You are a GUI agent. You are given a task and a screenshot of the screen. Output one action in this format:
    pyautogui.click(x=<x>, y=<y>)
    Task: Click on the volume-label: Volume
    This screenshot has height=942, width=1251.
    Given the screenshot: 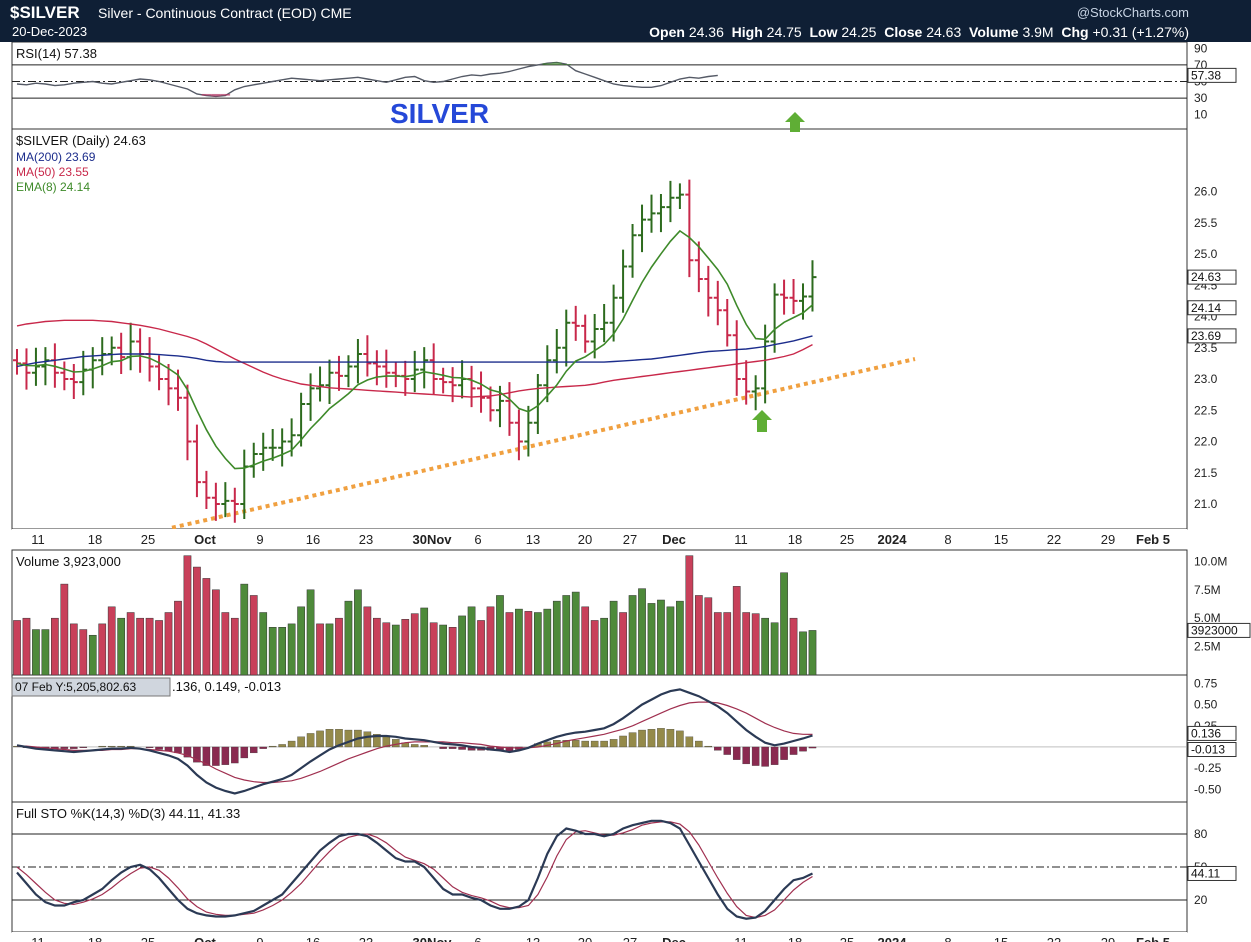 What is the action you would take?
    pyautogui.click(x=994, y=32)
    